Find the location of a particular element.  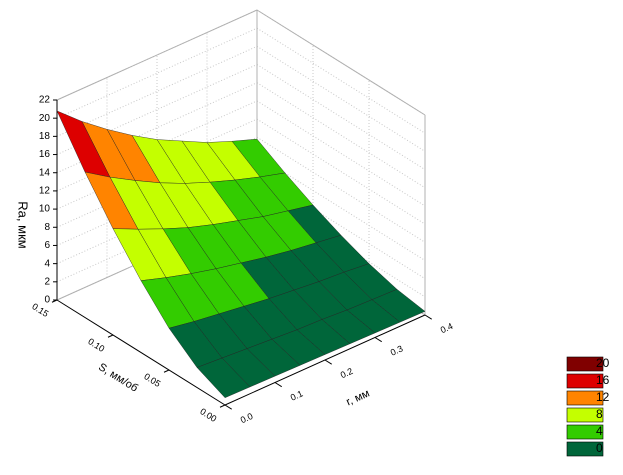

x-tick-label: 0.4 is located at coordinates (447, 328).